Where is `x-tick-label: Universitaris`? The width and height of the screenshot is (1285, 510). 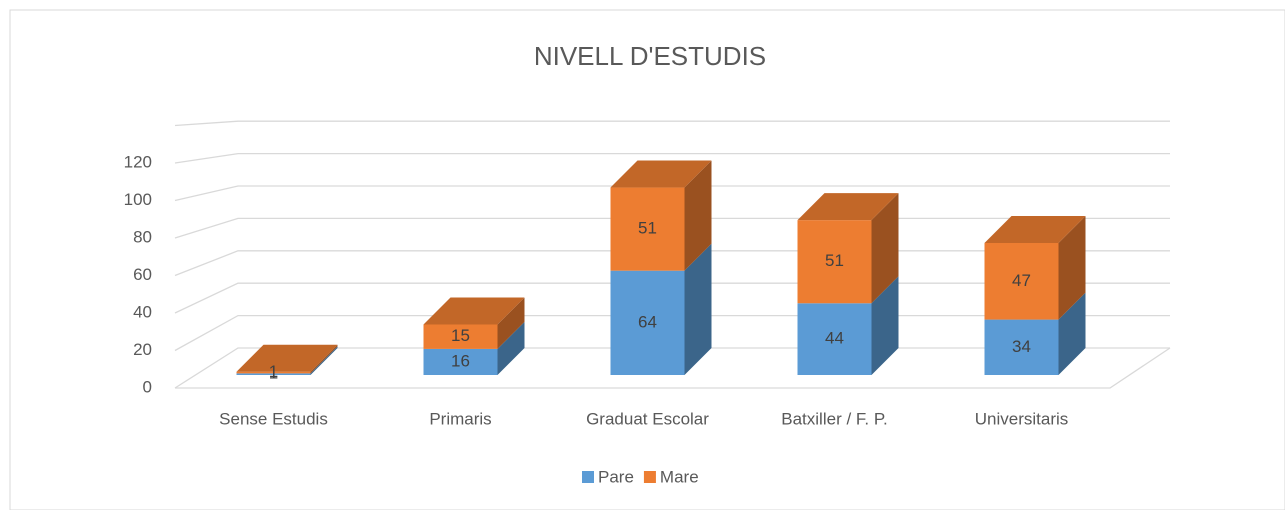 x-tick-label: Universitaris is located at coordinates (1022, 418).